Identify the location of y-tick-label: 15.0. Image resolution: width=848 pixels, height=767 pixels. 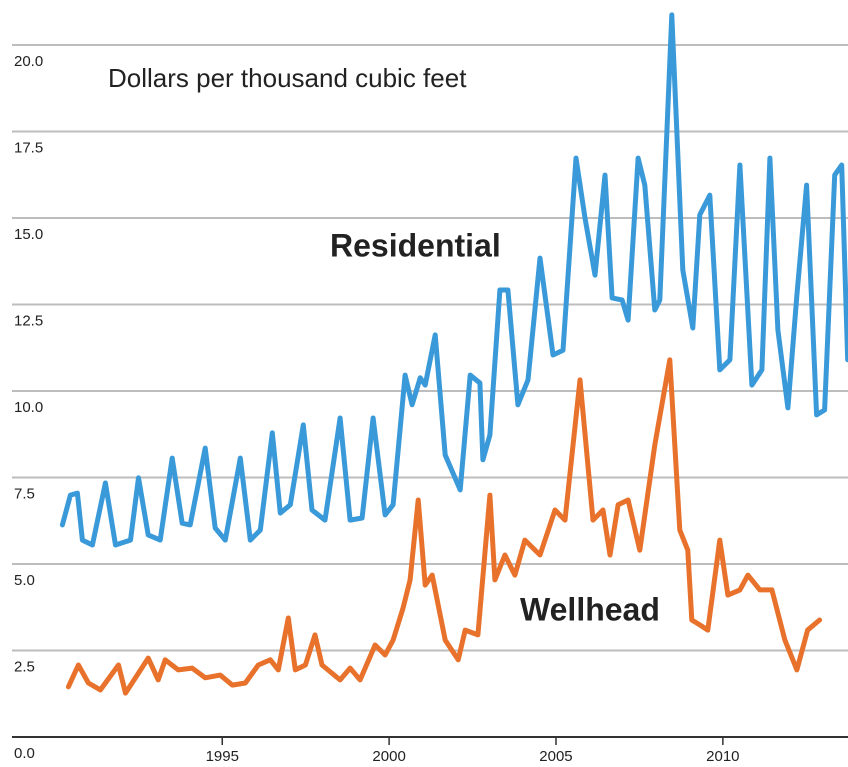
(28, 234).